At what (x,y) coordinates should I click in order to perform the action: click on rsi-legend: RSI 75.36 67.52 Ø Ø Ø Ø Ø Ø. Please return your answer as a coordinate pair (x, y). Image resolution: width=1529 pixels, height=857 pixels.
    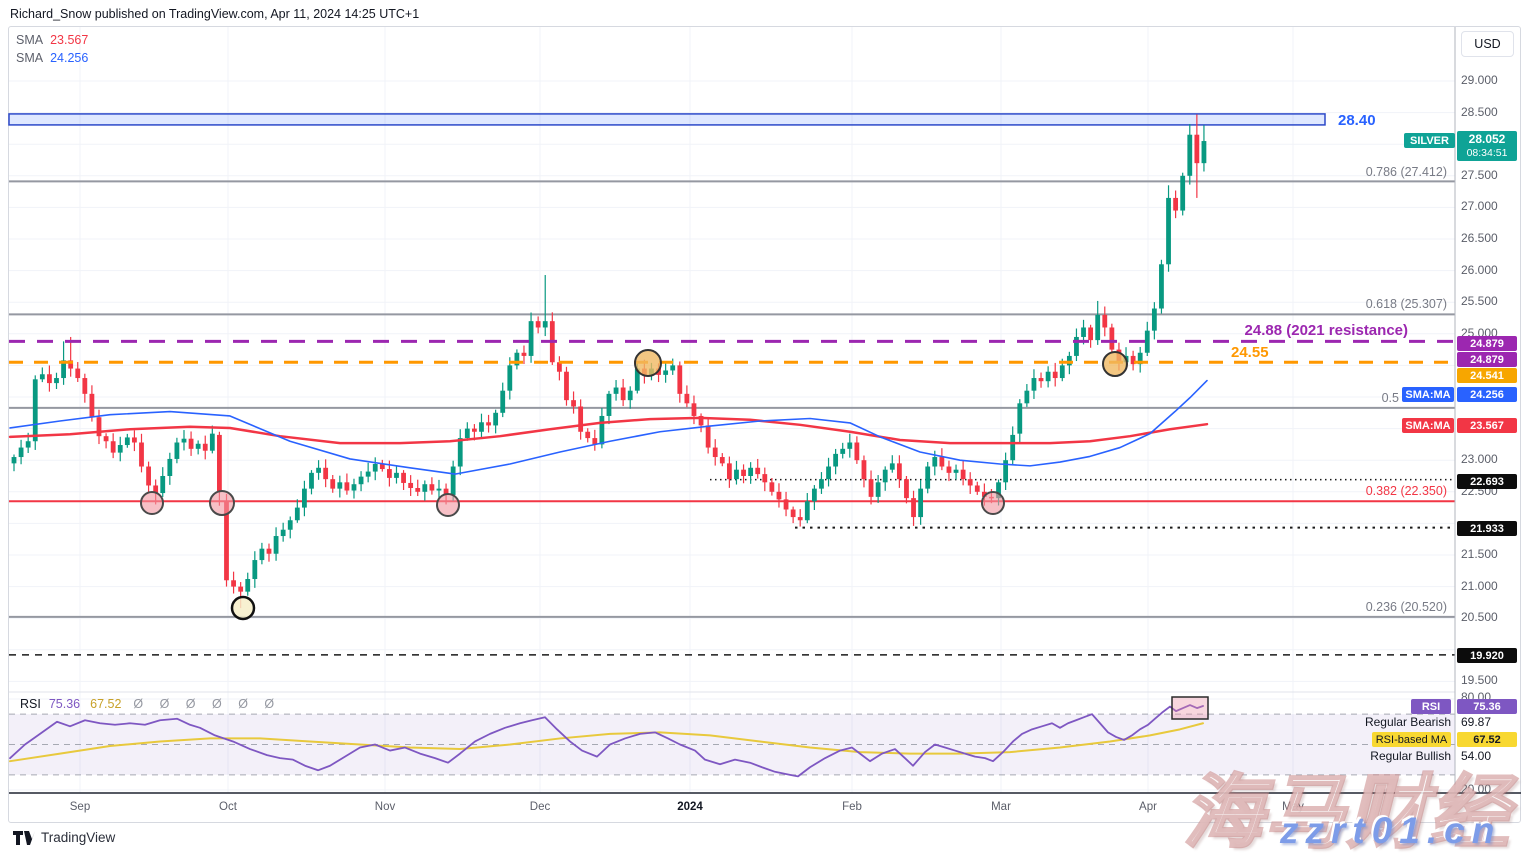
    Looking at the image, I should click on (147, 704).